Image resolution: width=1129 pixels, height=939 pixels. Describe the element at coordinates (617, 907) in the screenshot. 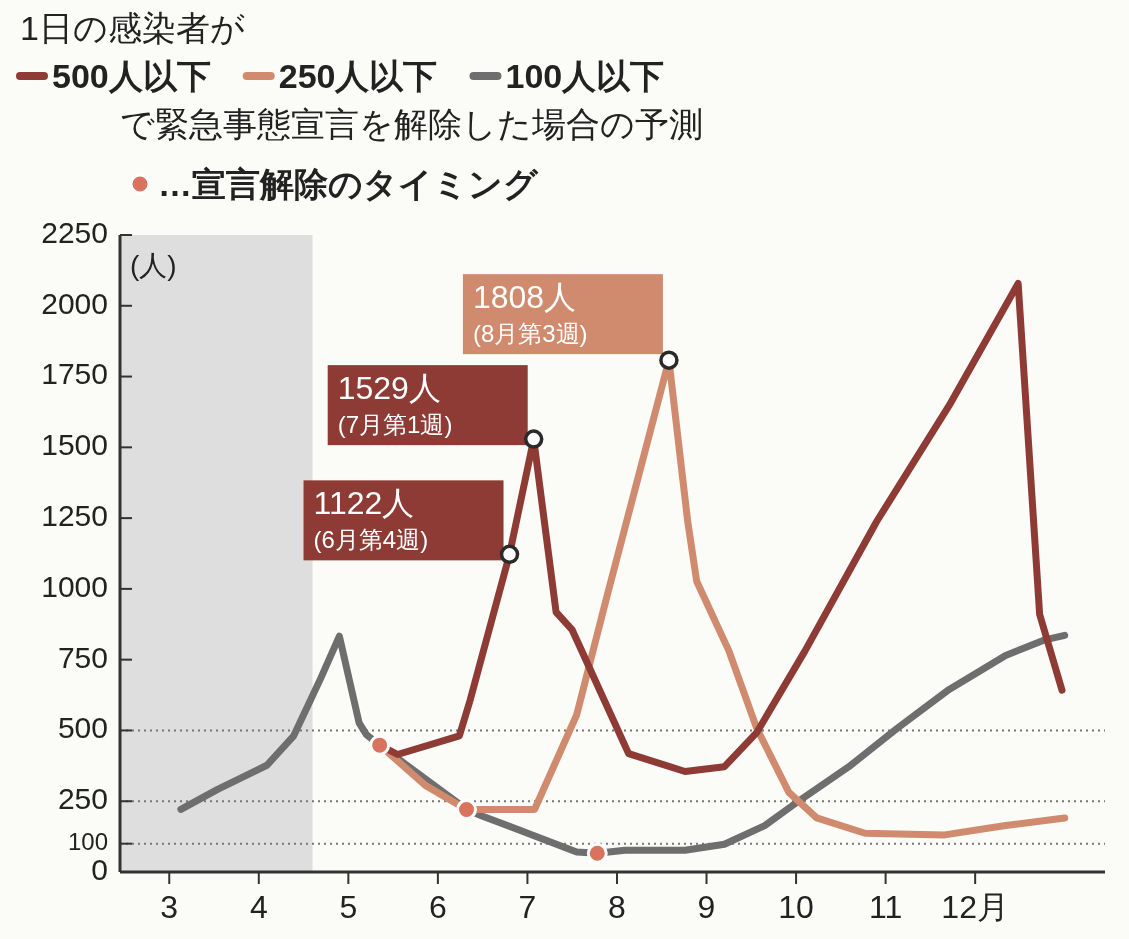

I see `x-tick-label: 8` at that location.